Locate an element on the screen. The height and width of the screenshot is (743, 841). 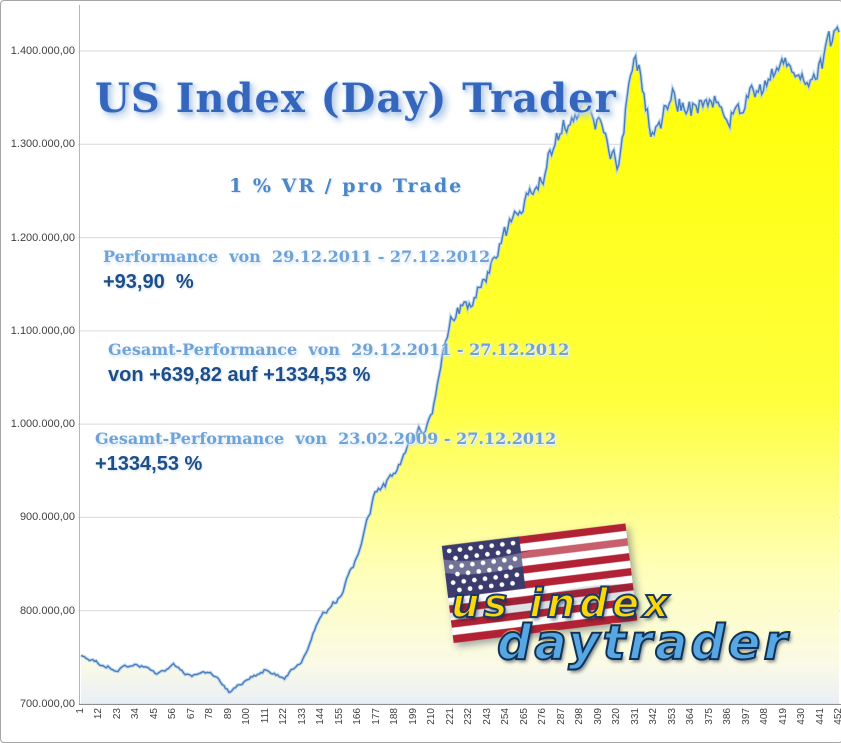
x-axis-label: 221 is located at coordinates (450, 716).